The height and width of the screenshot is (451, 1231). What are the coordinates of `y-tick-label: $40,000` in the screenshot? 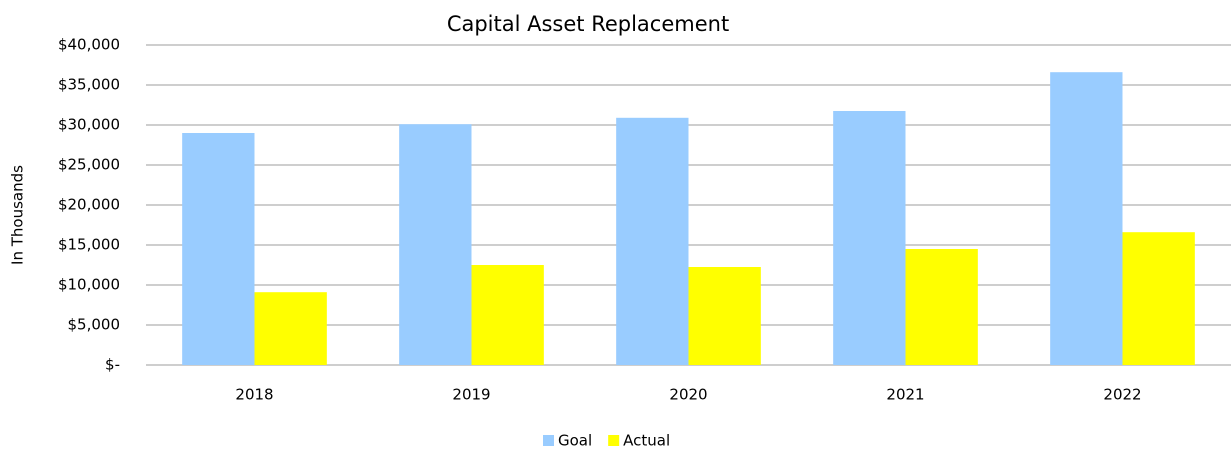 It's located at (89, 45).